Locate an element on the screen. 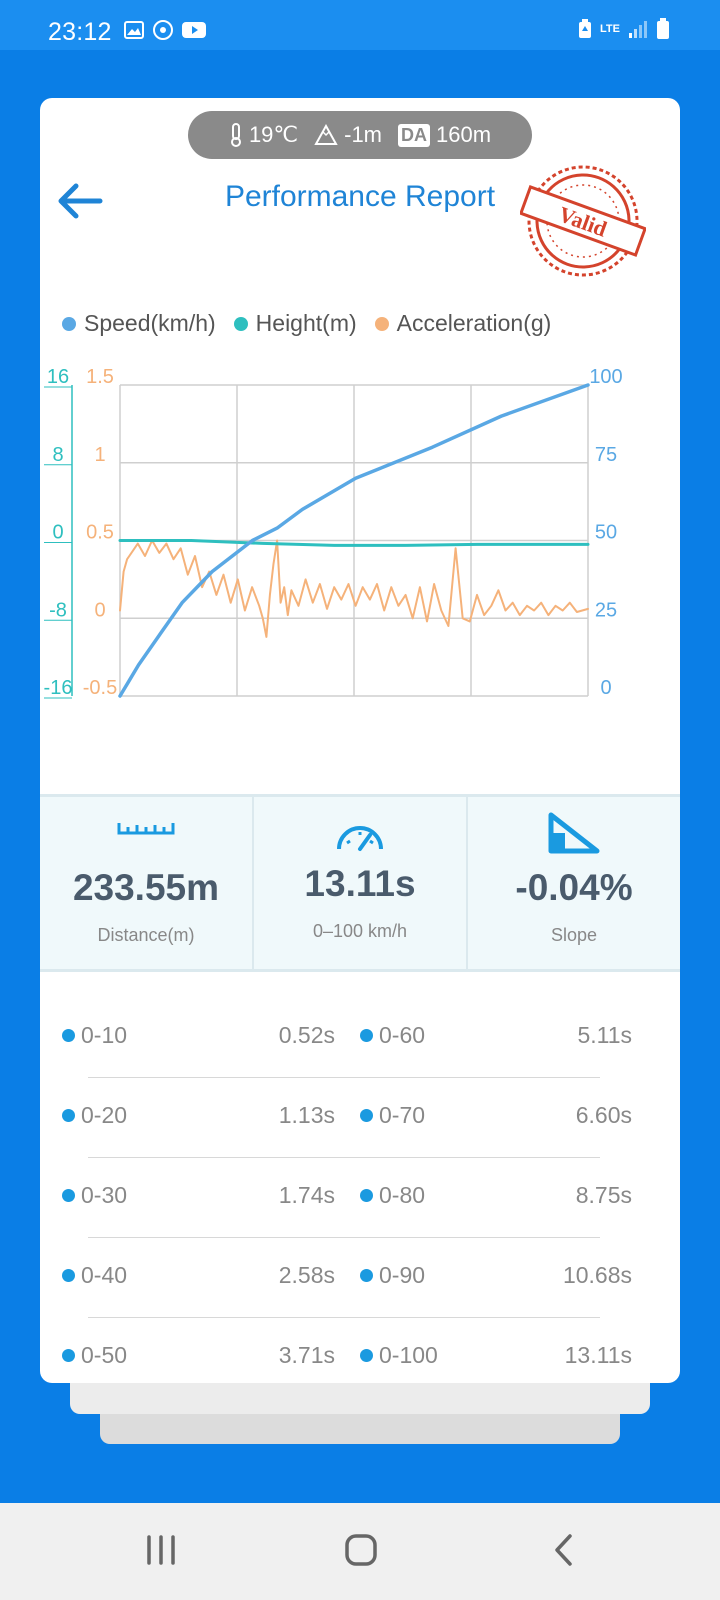  split-range: 0-90 is located at coordinates (402, 1275).